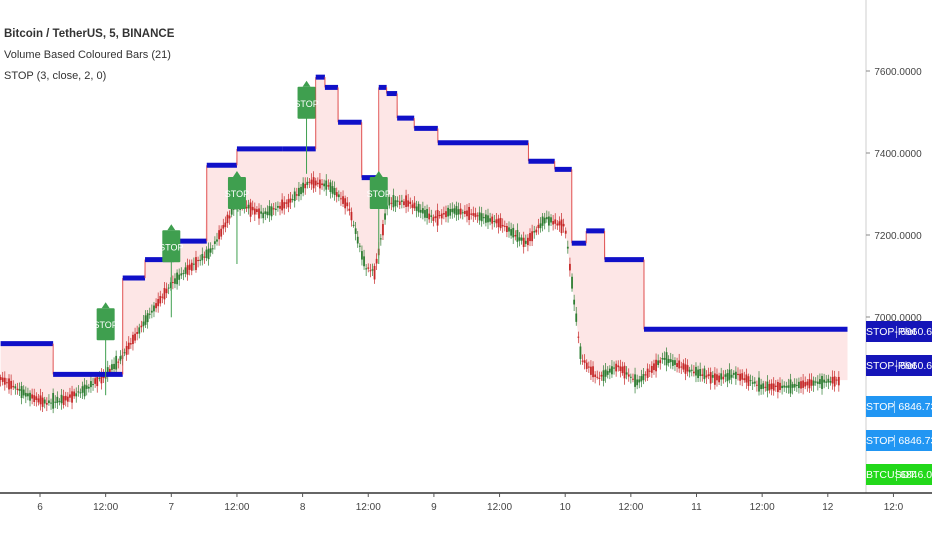  I want to click on price-tag-value: 6960.6782, so click(916, 365).